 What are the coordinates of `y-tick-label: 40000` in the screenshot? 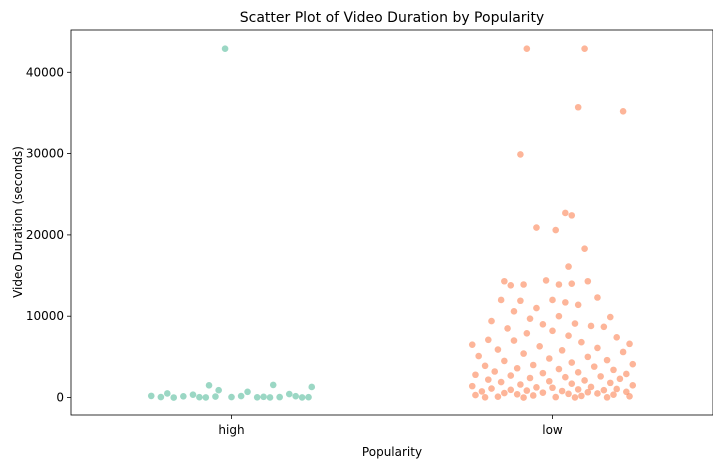 It's located at (45, 72).